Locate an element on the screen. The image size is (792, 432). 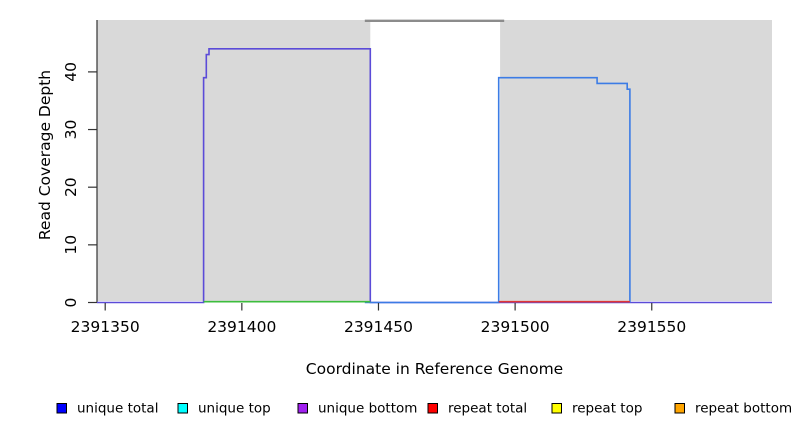
legend-swatch-repeat-bottom is located at coordinates (679, 408).